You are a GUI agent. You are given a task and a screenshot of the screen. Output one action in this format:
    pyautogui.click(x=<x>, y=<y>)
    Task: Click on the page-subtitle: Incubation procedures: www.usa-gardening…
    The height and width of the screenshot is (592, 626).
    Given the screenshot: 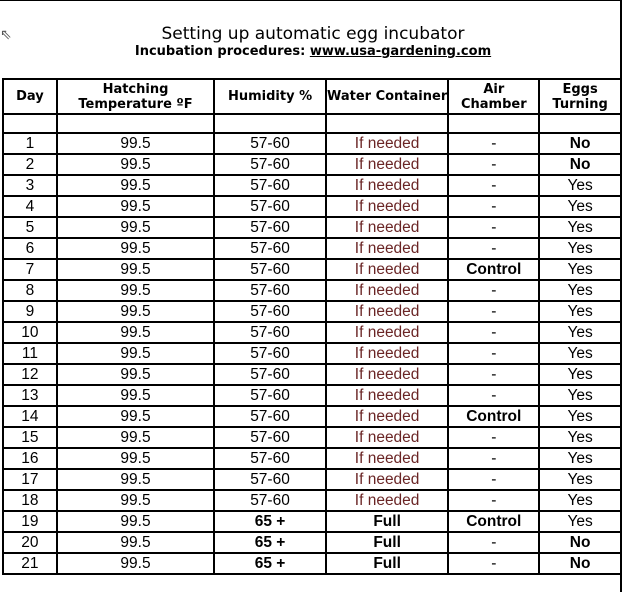 What is the action you would take?
    pyautogui.click(x=313, y=51)
    